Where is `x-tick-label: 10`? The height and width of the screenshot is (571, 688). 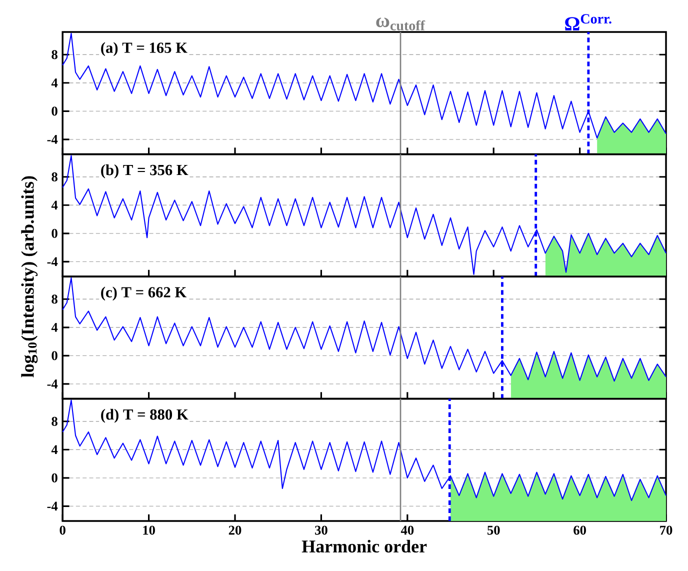
x-tick-label: 10 is located at coordinates (149, 530).